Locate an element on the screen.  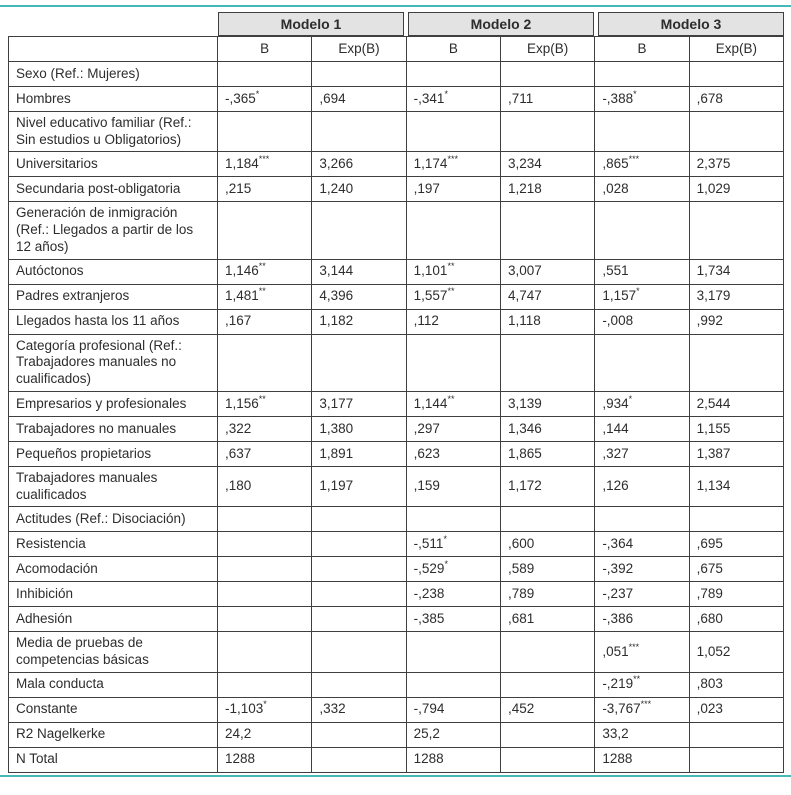
expb-value-cell: 2,375 is located at coordinates (736, 164).